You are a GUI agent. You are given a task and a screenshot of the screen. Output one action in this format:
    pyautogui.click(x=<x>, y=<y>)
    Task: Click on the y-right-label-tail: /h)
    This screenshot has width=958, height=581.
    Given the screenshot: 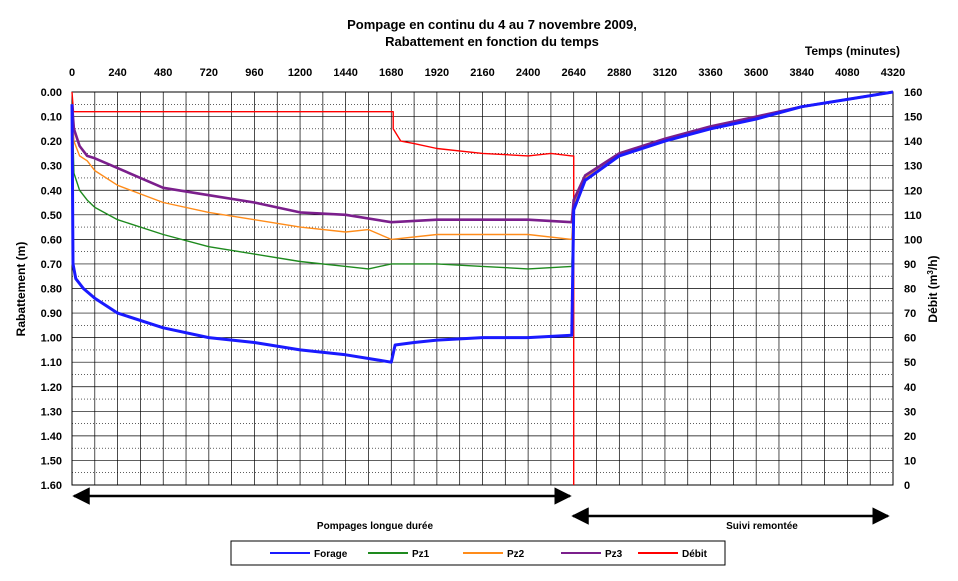 What is the action you would take?
    pyautogui.click(x=933, y=262)
    